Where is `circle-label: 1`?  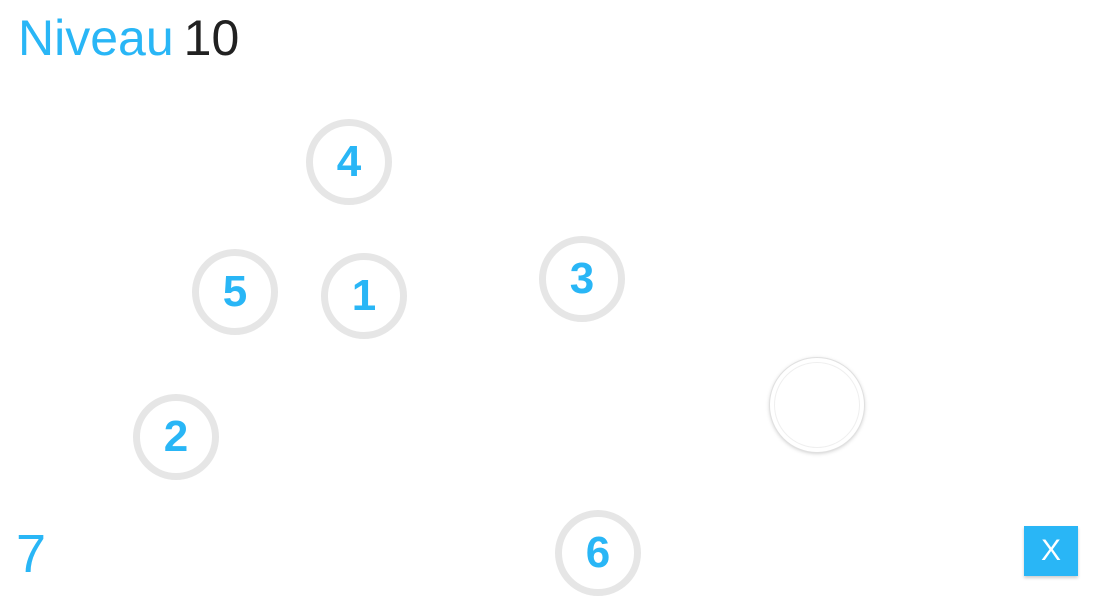
circle-label: 1 is located at coordinates (364, 295).